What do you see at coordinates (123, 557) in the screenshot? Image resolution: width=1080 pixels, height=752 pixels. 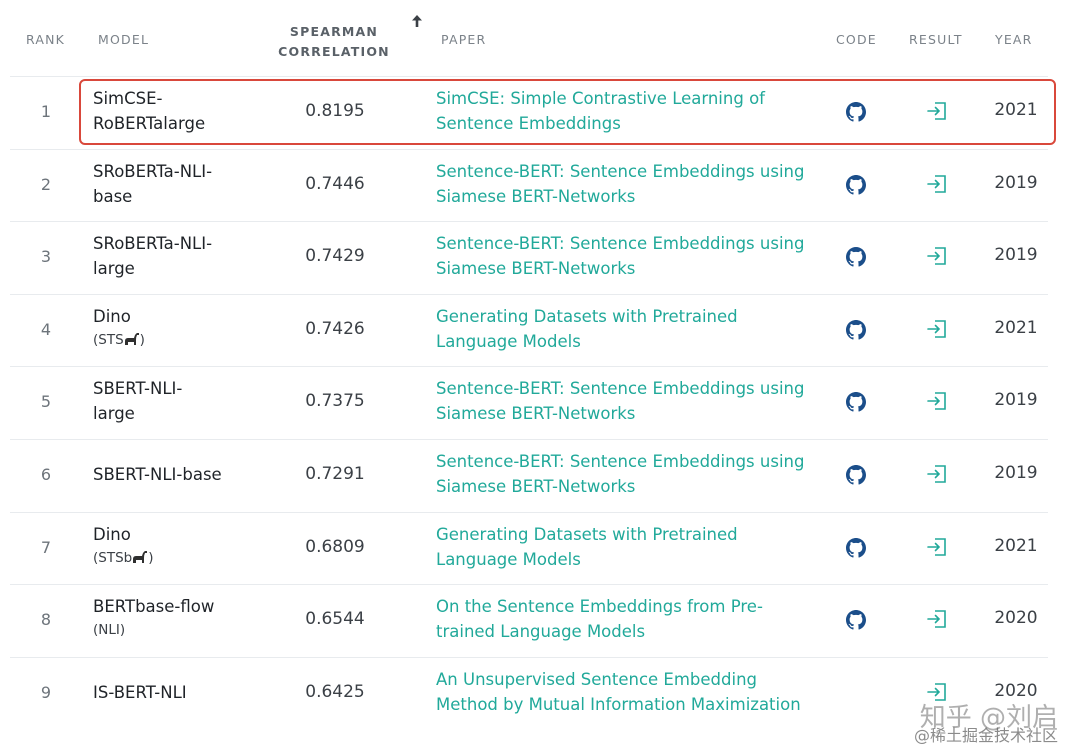 I see `model-subtitle: (STSb)` at bounding box center [123, 557].